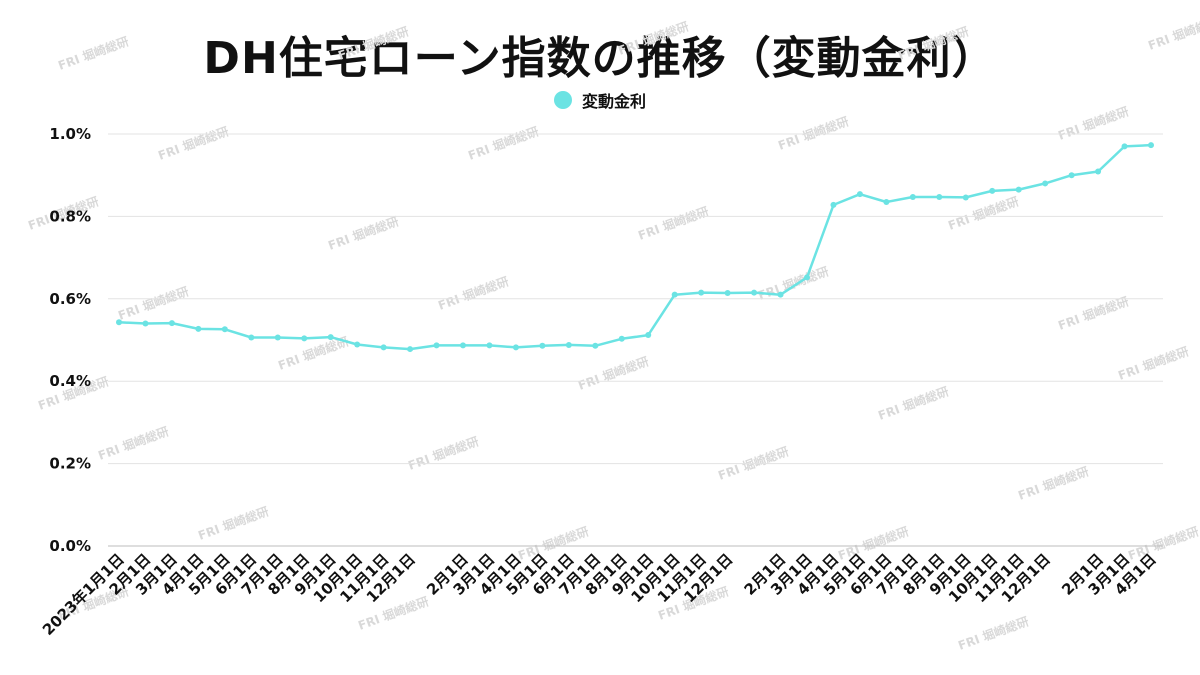  I want to click on y-tick-label: 0.4%, so click(70, 381).